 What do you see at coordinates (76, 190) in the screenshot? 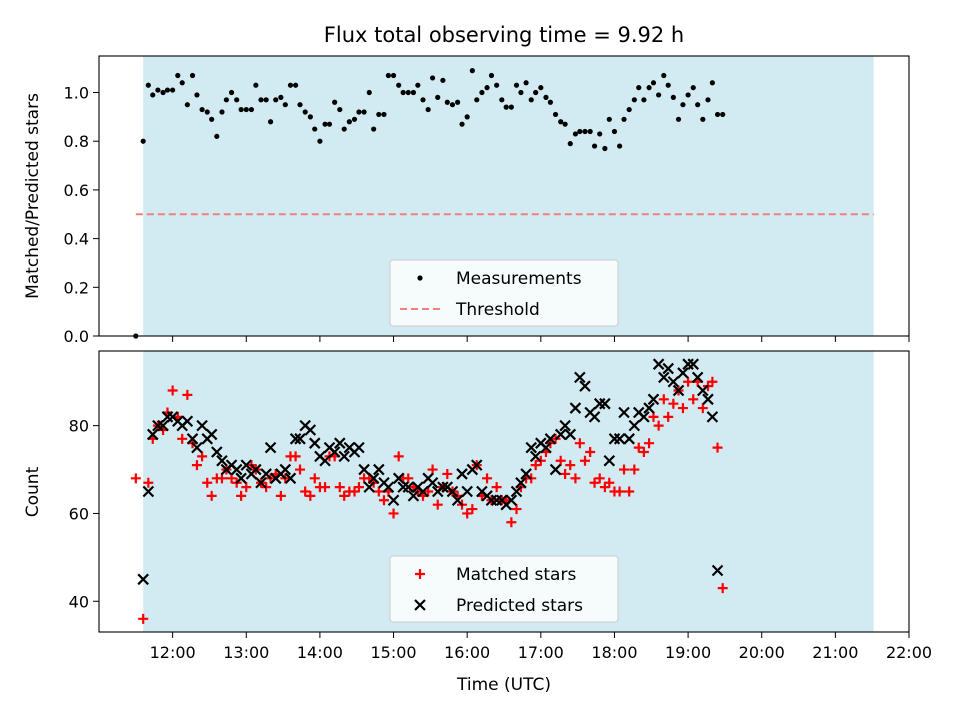
I see `top-ytick-label-3: 0.6` at bounding box center [76, 190].